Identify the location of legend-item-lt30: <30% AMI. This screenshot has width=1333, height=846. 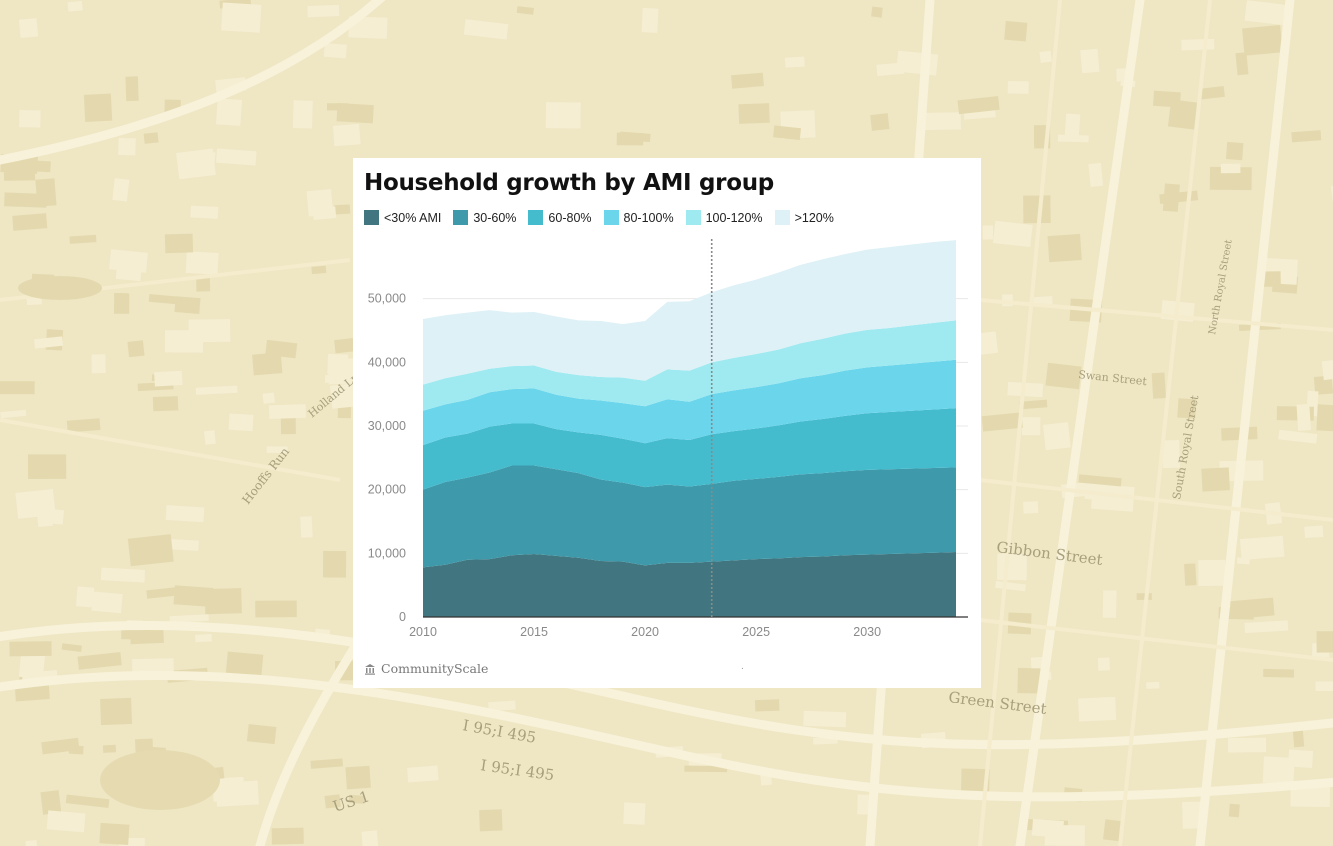
(402, 217).